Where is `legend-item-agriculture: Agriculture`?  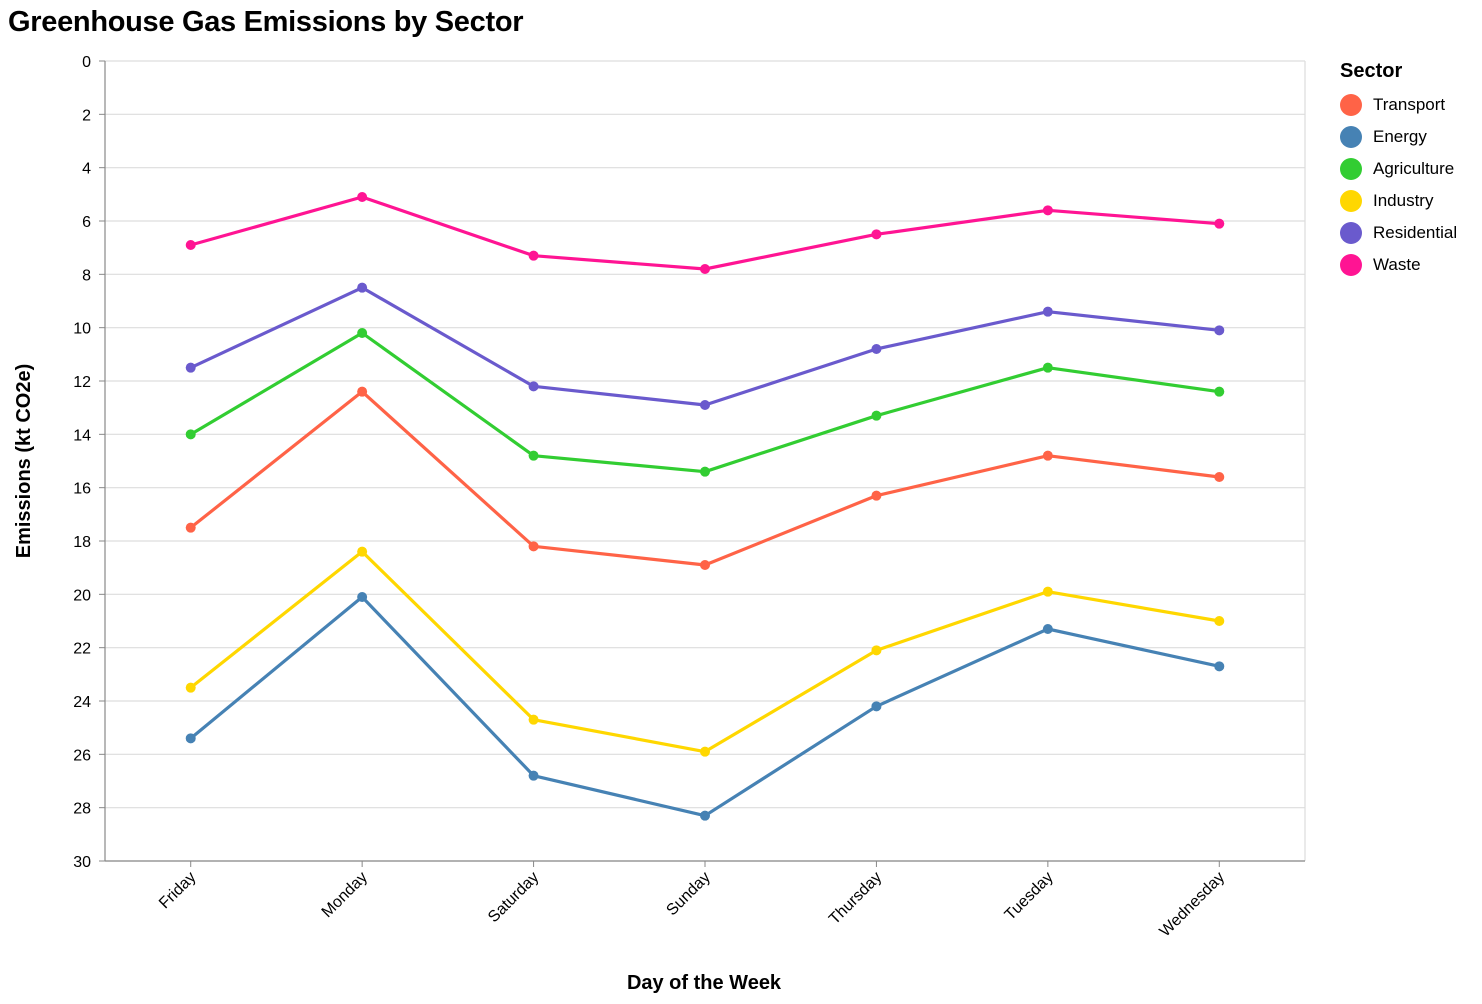
legend-item-agriculture: Agriculture is located at coordinates (1398, 169).